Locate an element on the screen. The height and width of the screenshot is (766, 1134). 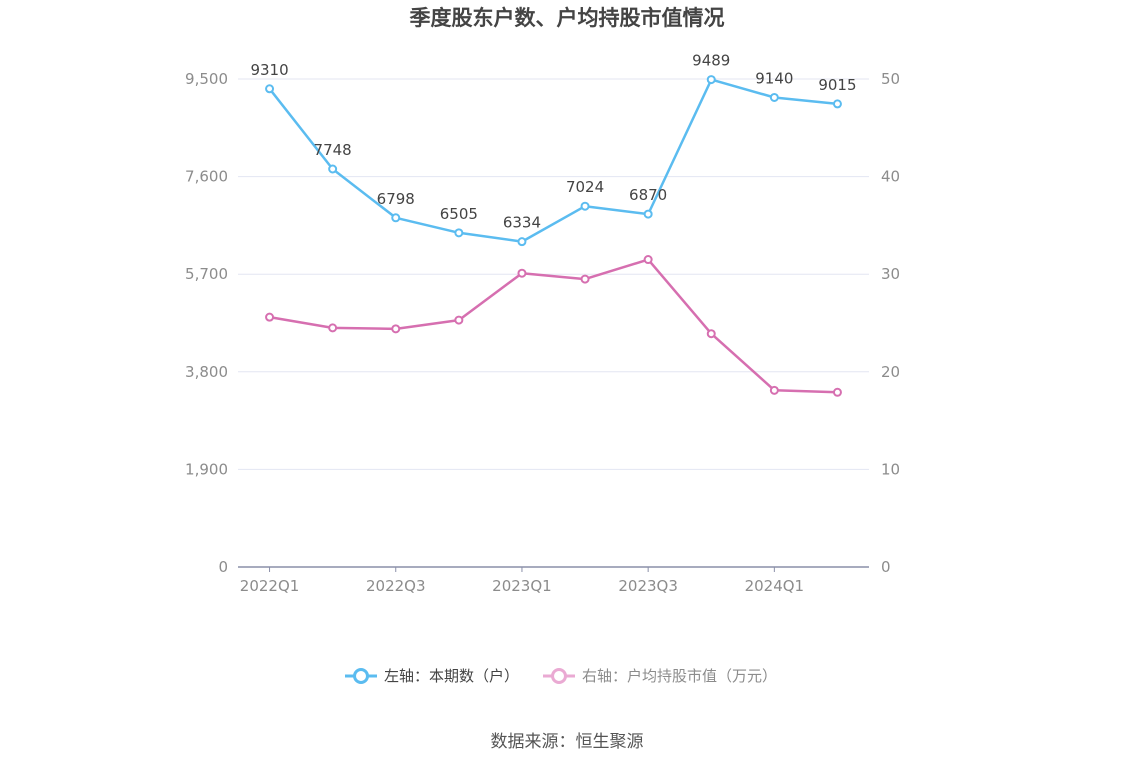
x-tick-label: 2022Q1 is located at coordinates (270, 586).